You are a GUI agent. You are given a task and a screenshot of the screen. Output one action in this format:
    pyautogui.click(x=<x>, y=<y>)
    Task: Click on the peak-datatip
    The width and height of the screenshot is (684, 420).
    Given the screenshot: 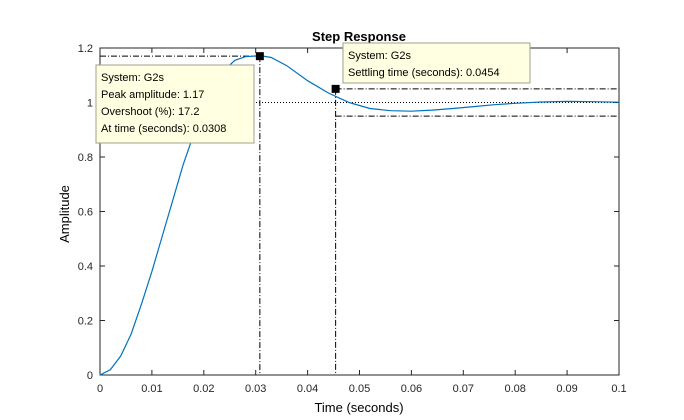 What is the action you would take?
    pyautogui.click(x=175, y=104)
    